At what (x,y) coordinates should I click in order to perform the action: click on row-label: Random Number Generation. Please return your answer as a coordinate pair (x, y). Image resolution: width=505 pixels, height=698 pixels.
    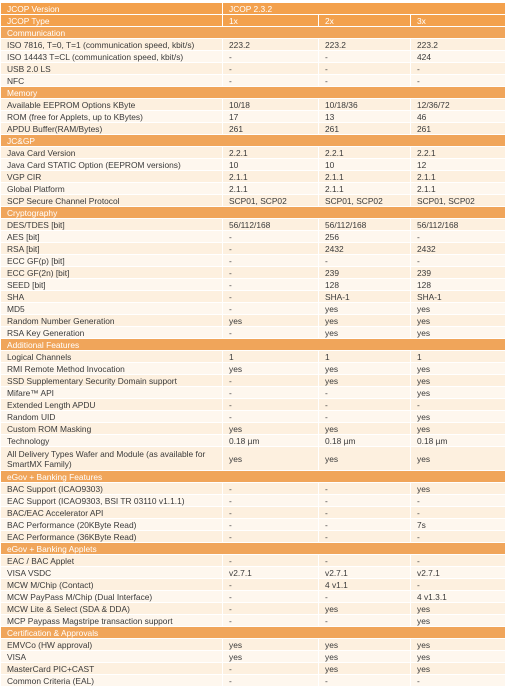
    Looking at the image, I should click on (112, 321).